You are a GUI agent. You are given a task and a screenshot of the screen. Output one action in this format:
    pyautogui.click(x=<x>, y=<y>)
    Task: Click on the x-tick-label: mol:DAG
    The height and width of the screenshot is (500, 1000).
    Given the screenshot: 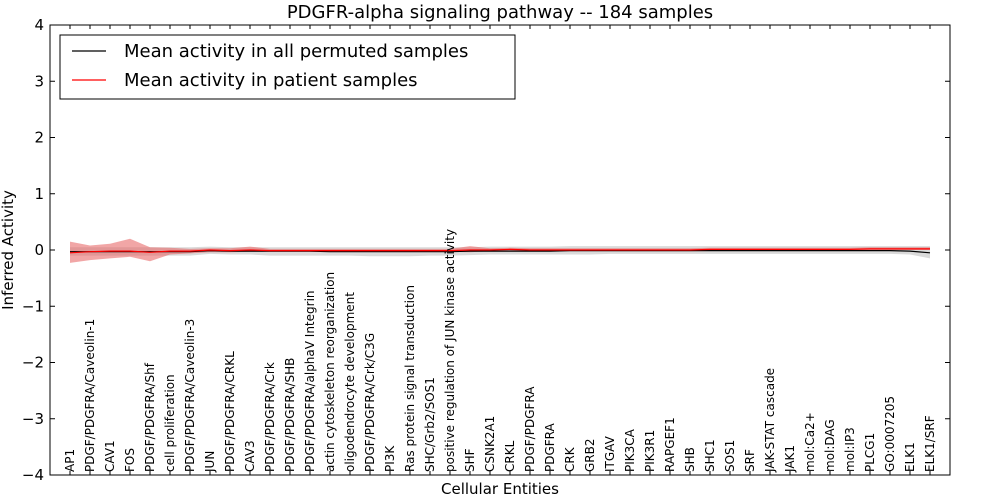 What is the action you would take?
    pyautogui.click(x=830, y=445)
    